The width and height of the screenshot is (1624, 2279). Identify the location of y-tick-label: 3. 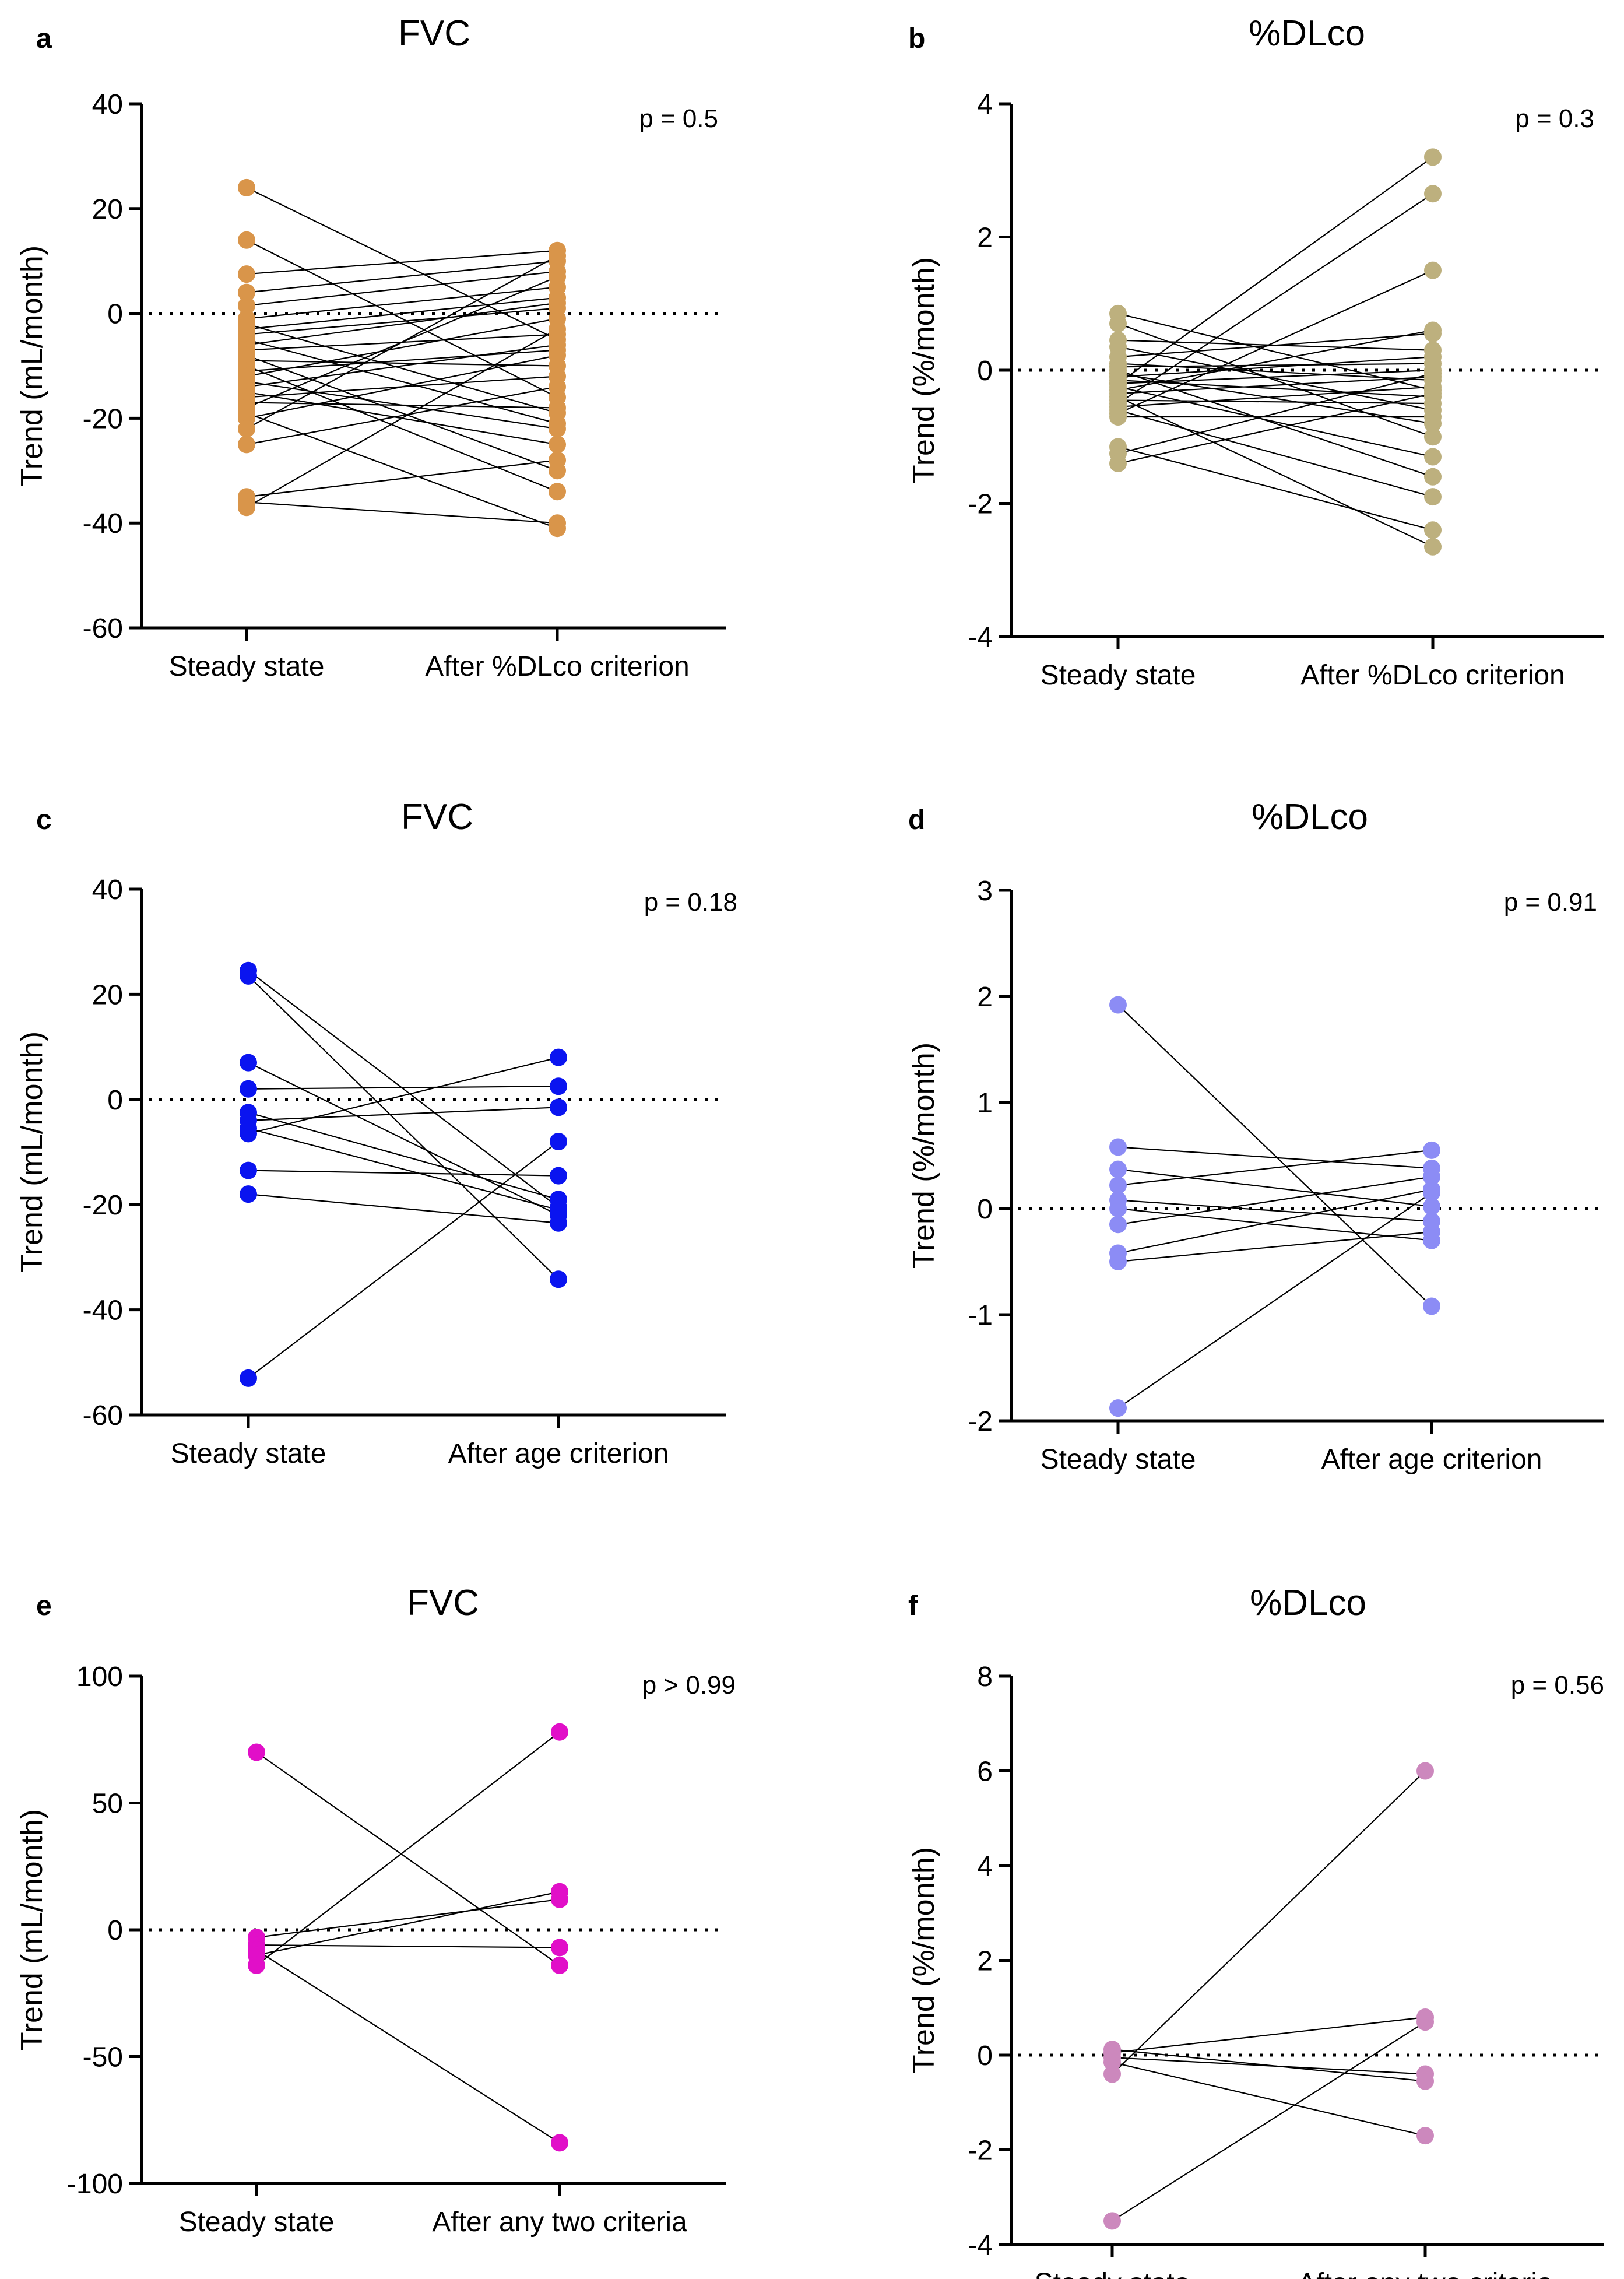
(985, 892).